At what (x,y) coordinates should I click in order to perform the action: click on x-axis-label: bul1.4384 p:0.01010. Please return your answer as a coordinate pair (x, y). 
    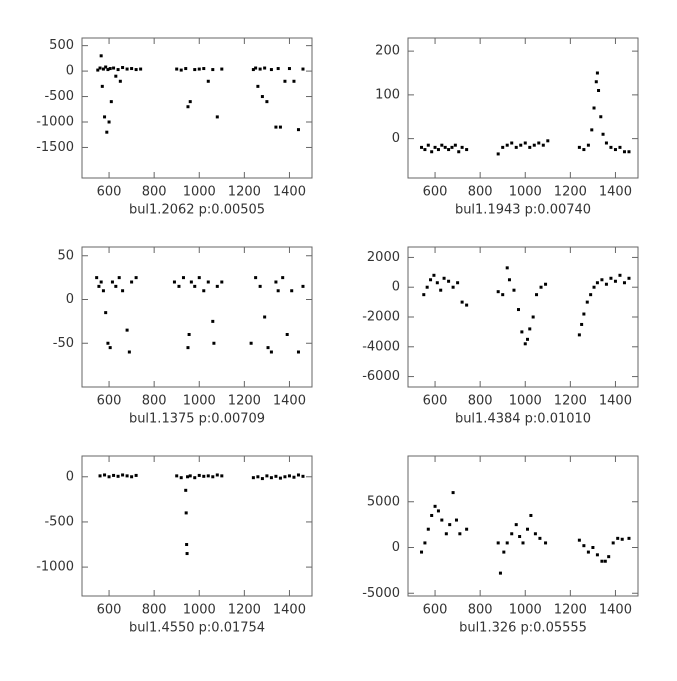
    Looking at the image, I should click on (523, 419).